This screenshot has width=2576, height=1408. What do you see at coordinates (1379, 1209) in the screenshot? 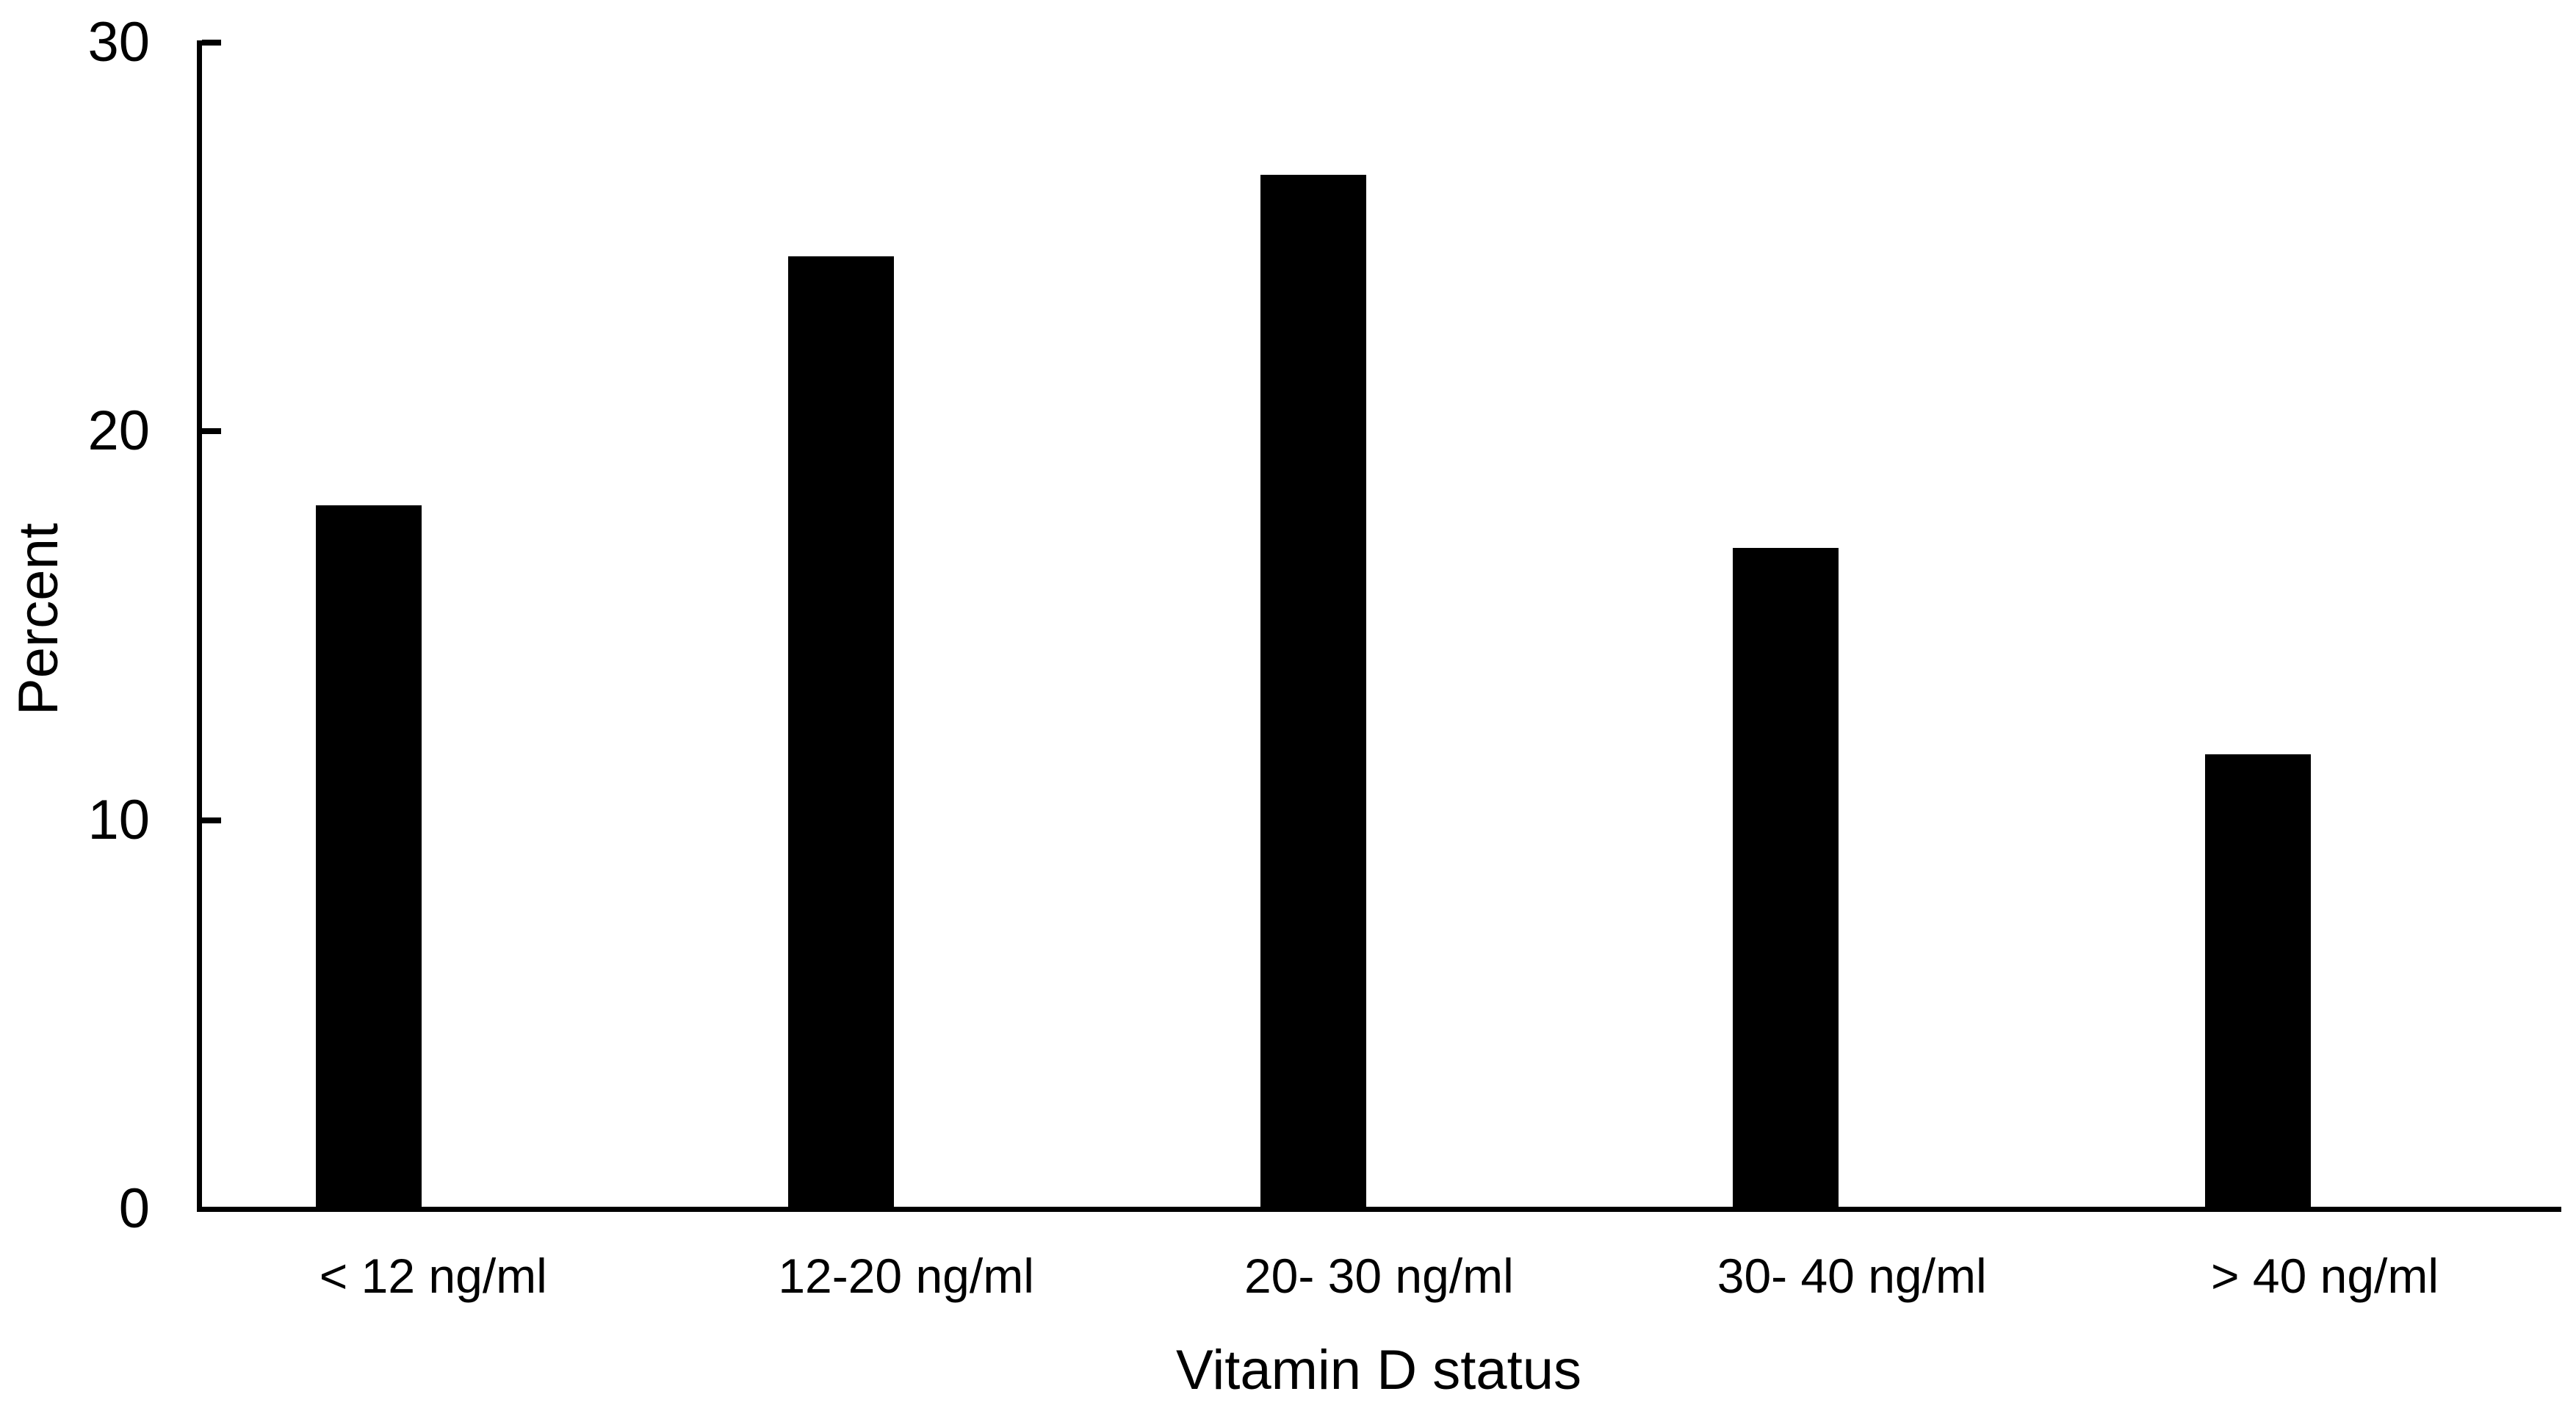
I see `x-axis-line` at bounding box center [1379, 1209].